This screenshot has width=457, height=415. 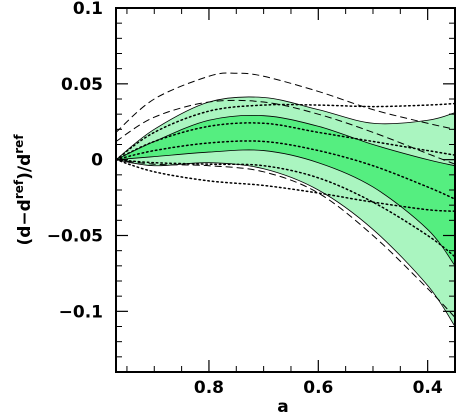 What do you see at coordinates (209, 388) in the screenshot?
I see `x-tick-label: 0.8` at bounding box center [209, 388].